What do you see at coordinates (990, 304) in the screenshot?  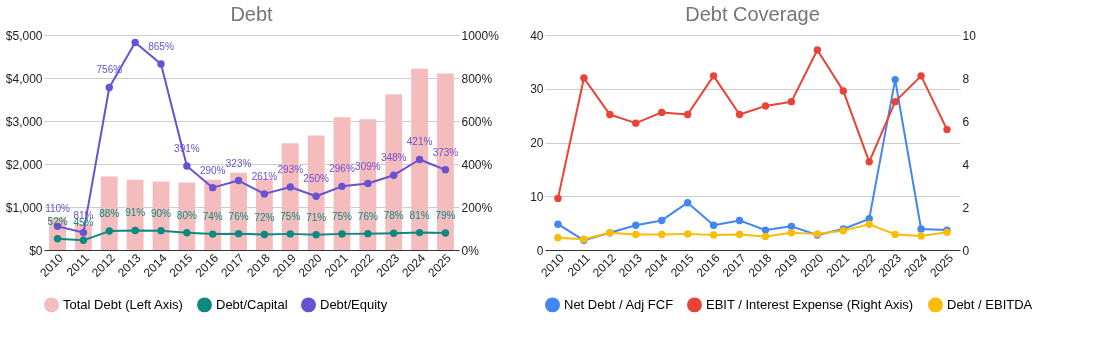 I see `legend-label: Debt / EBITDA` at bounding box center [990, 304].